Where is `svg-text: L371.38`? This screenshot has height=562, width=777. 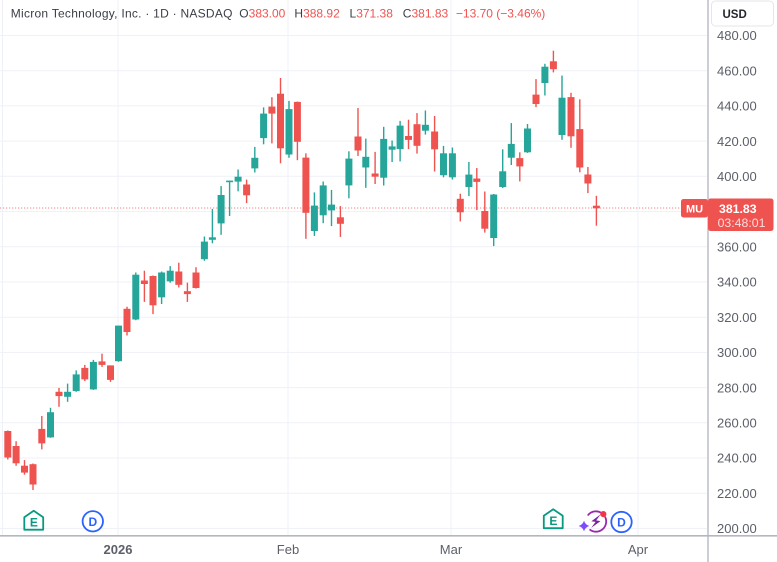
svg-text: L371.38 is located at coordinates (372, 14).